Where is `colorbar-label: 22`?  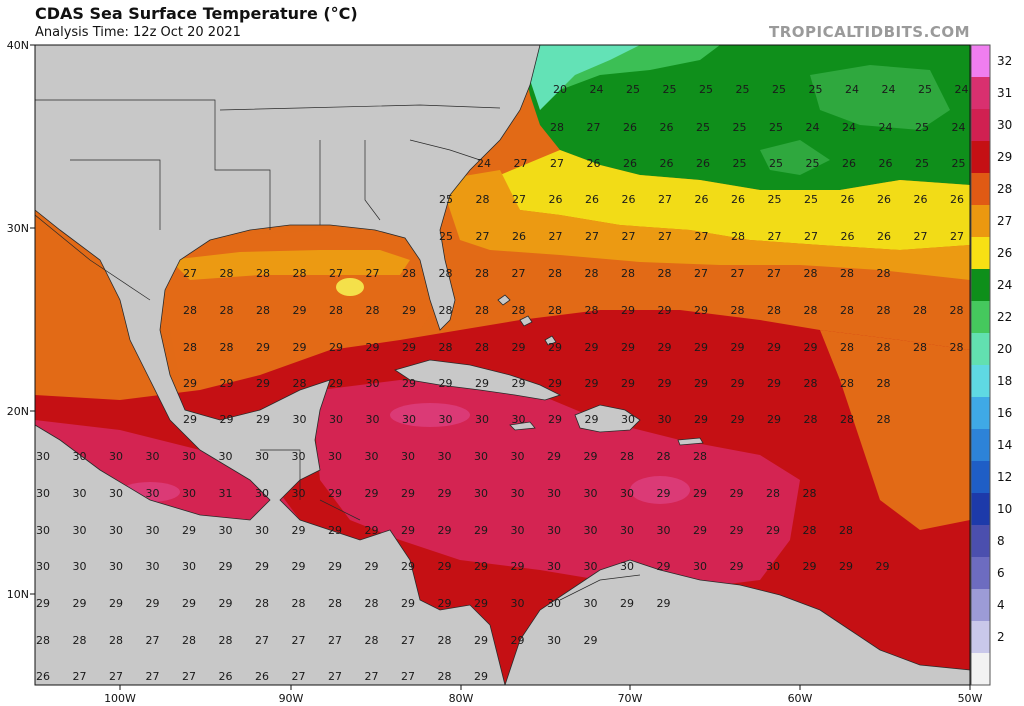
colorbar-label: 22 is located at coordinates (1004, 317).